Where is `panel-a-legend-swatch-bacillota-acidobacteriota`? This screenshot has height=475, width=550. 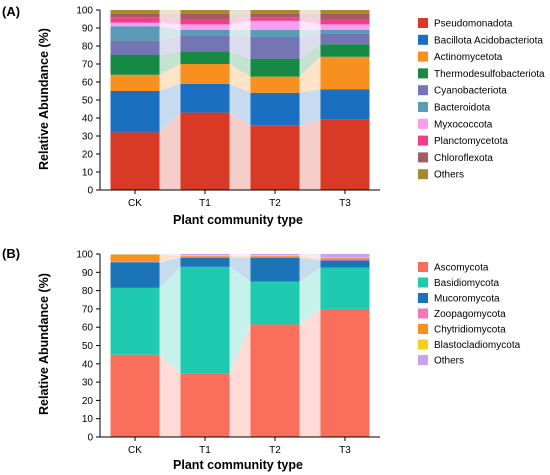
panel-a-legend-swatch-bacillota-acidobacteriota is located at coordinates (423, 39).